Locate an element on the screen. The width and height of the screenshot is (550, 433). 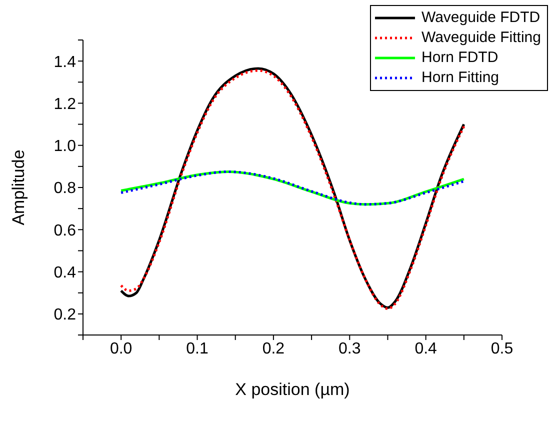
x-tick-label: 0.3 is located at coordinates (349, 349).